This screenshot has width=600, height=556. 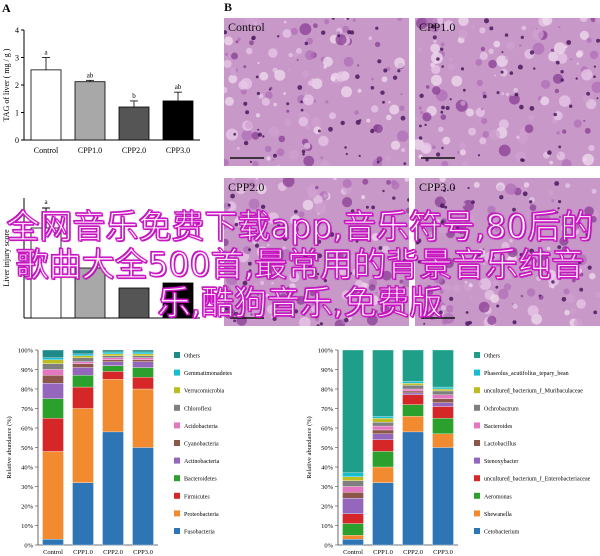 I want to click on legend-label: Chloroflexi, so click(x=198, y=408).